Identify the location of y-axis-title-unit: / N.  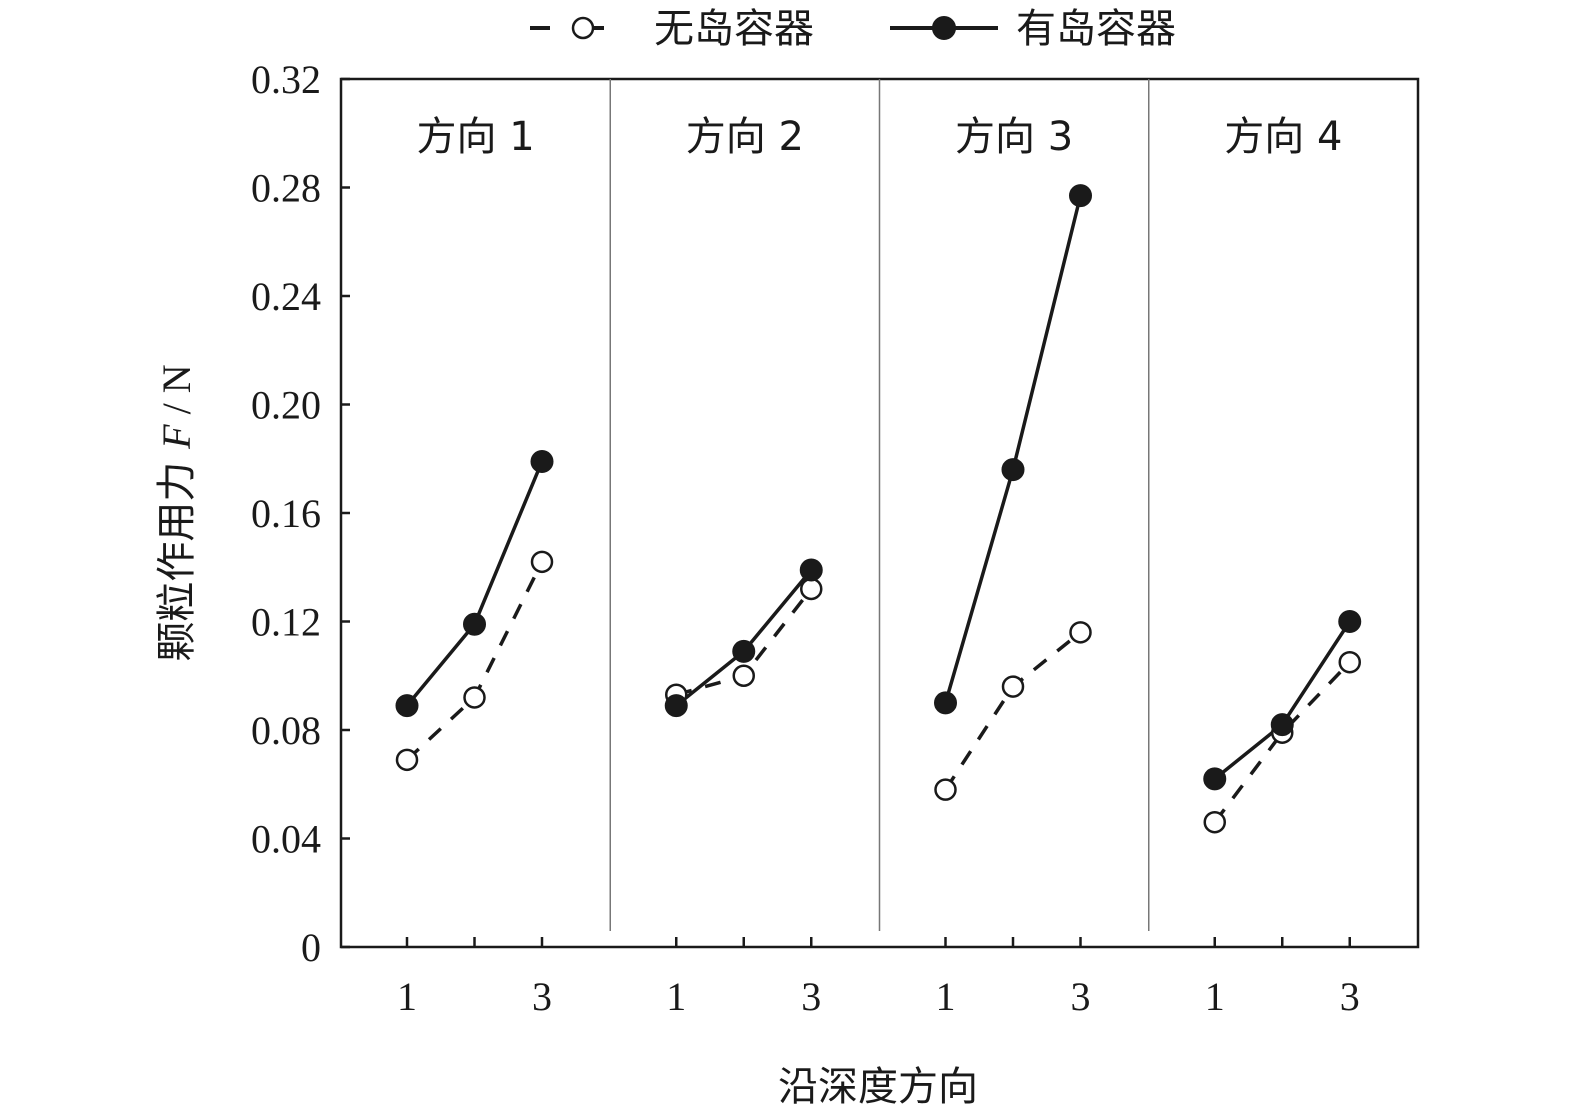
(176, 394).